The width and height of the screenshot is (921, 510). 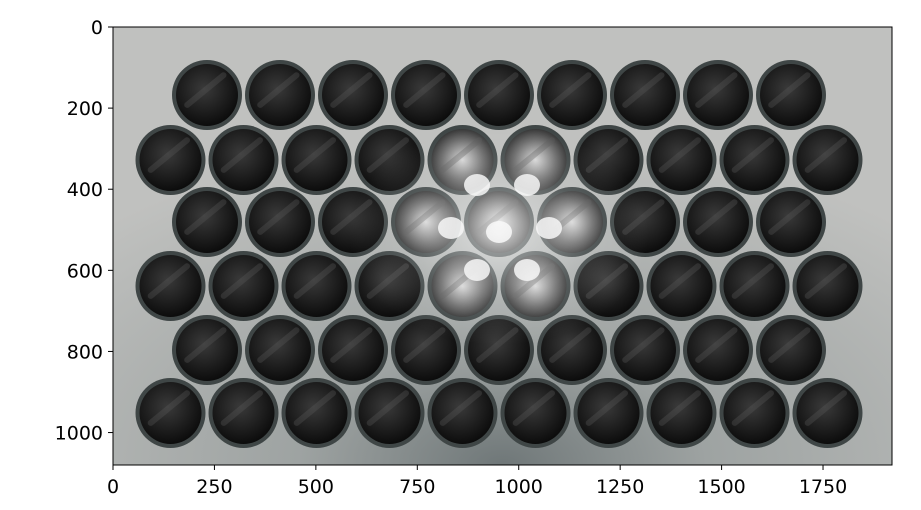 I want to click on y-tick-label: 0, so click(x=97, y=28).